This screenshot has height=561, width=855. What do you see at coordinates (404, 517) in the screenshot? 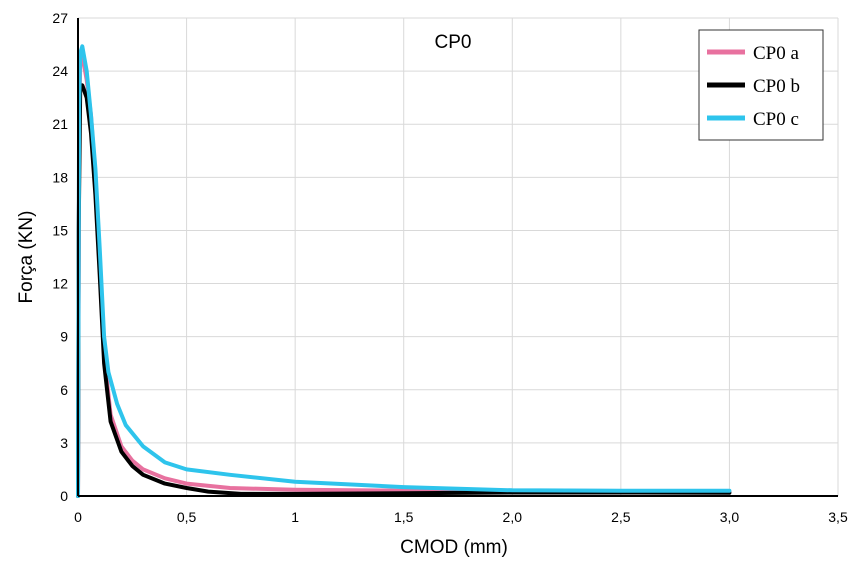
I see `x-tick-label: 1,5` at bounding box center [404, 517].